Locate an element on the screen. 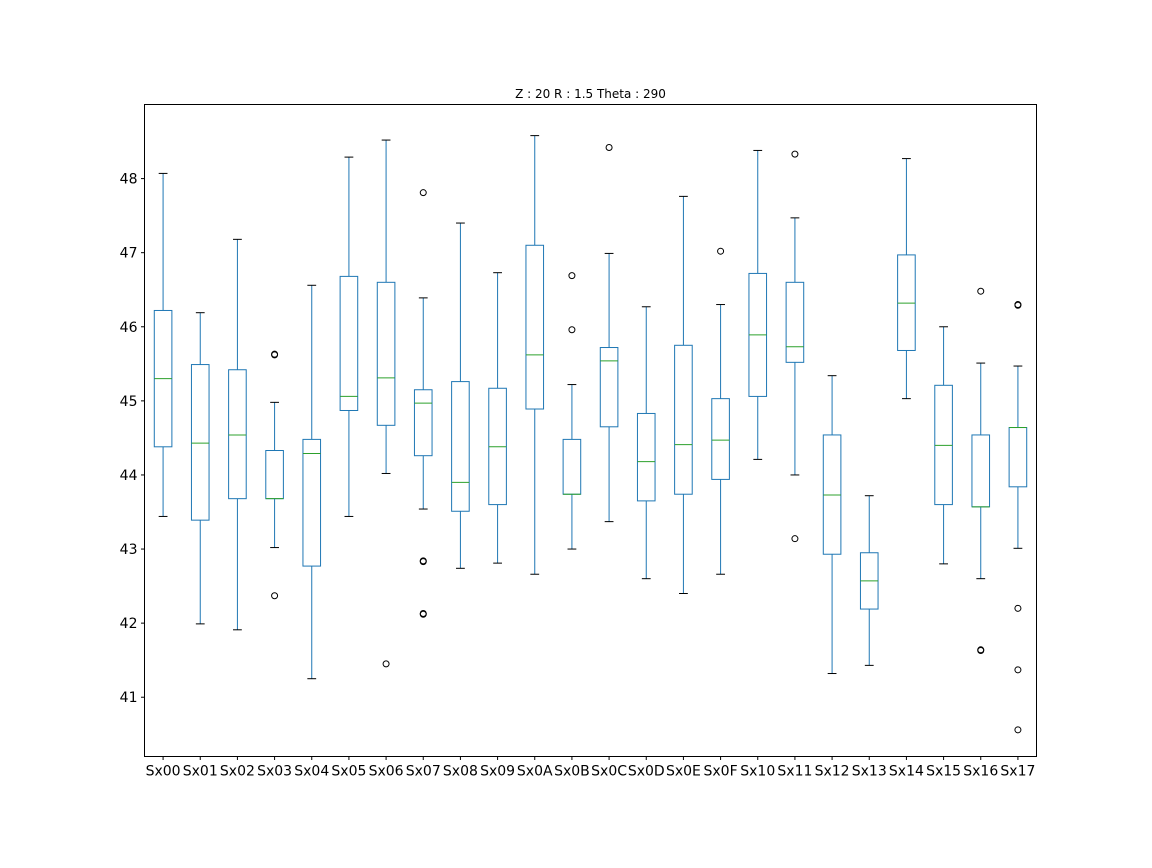 This screenshot has height=868, width=1152. box-Sx16 is located at coordinates (981, 471).